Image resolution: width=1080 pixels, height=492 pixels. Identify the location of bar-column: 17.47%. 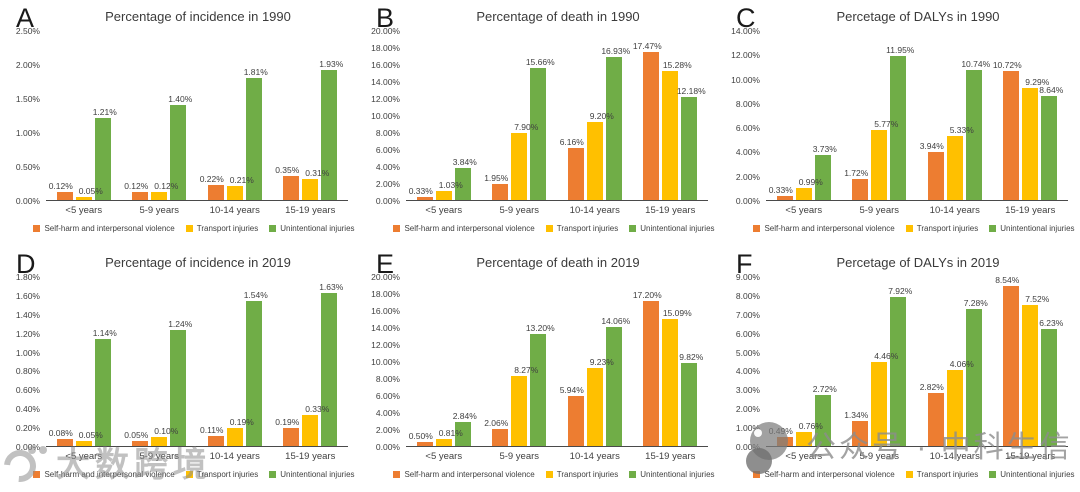
(647, 115).